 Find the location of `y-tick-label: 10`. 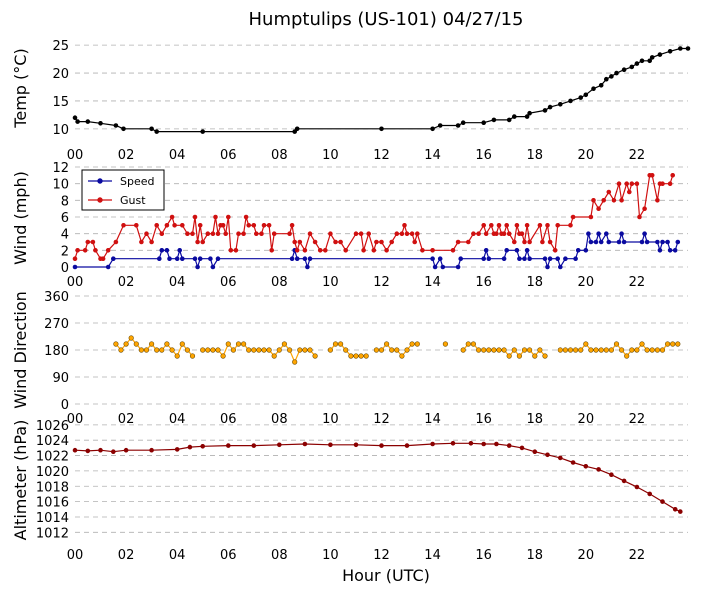

y-tick-label: 10 is located at coordinates (60, 130).